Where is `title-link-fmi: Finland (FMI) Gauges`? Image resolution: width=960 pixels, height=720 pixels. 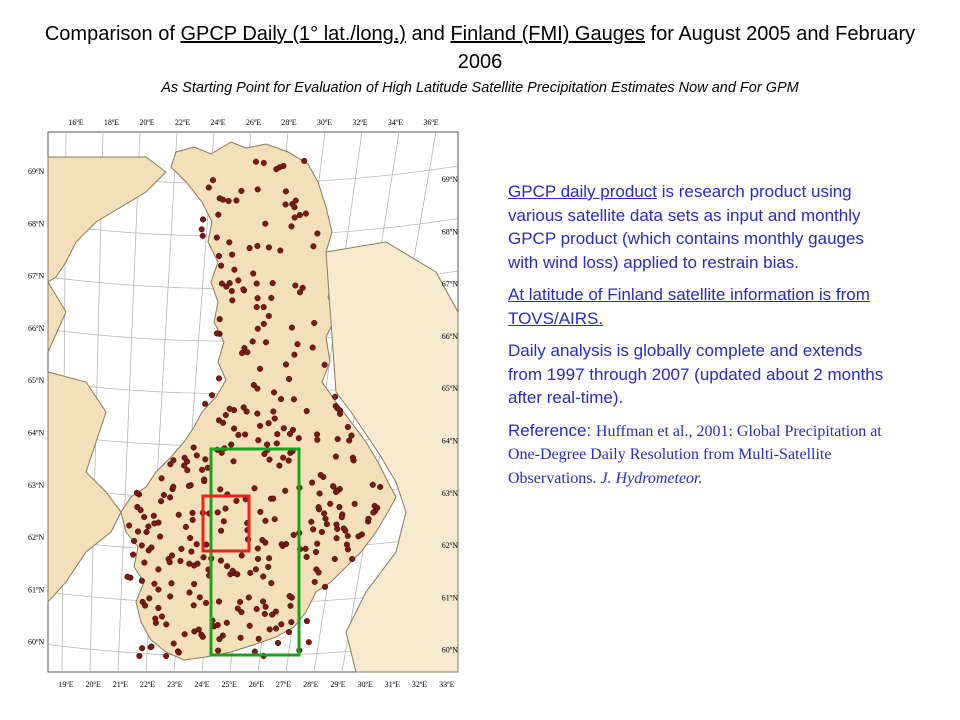
title-link-fmi: Finland (FMI) Gauges is located at coordinates (547, 34).